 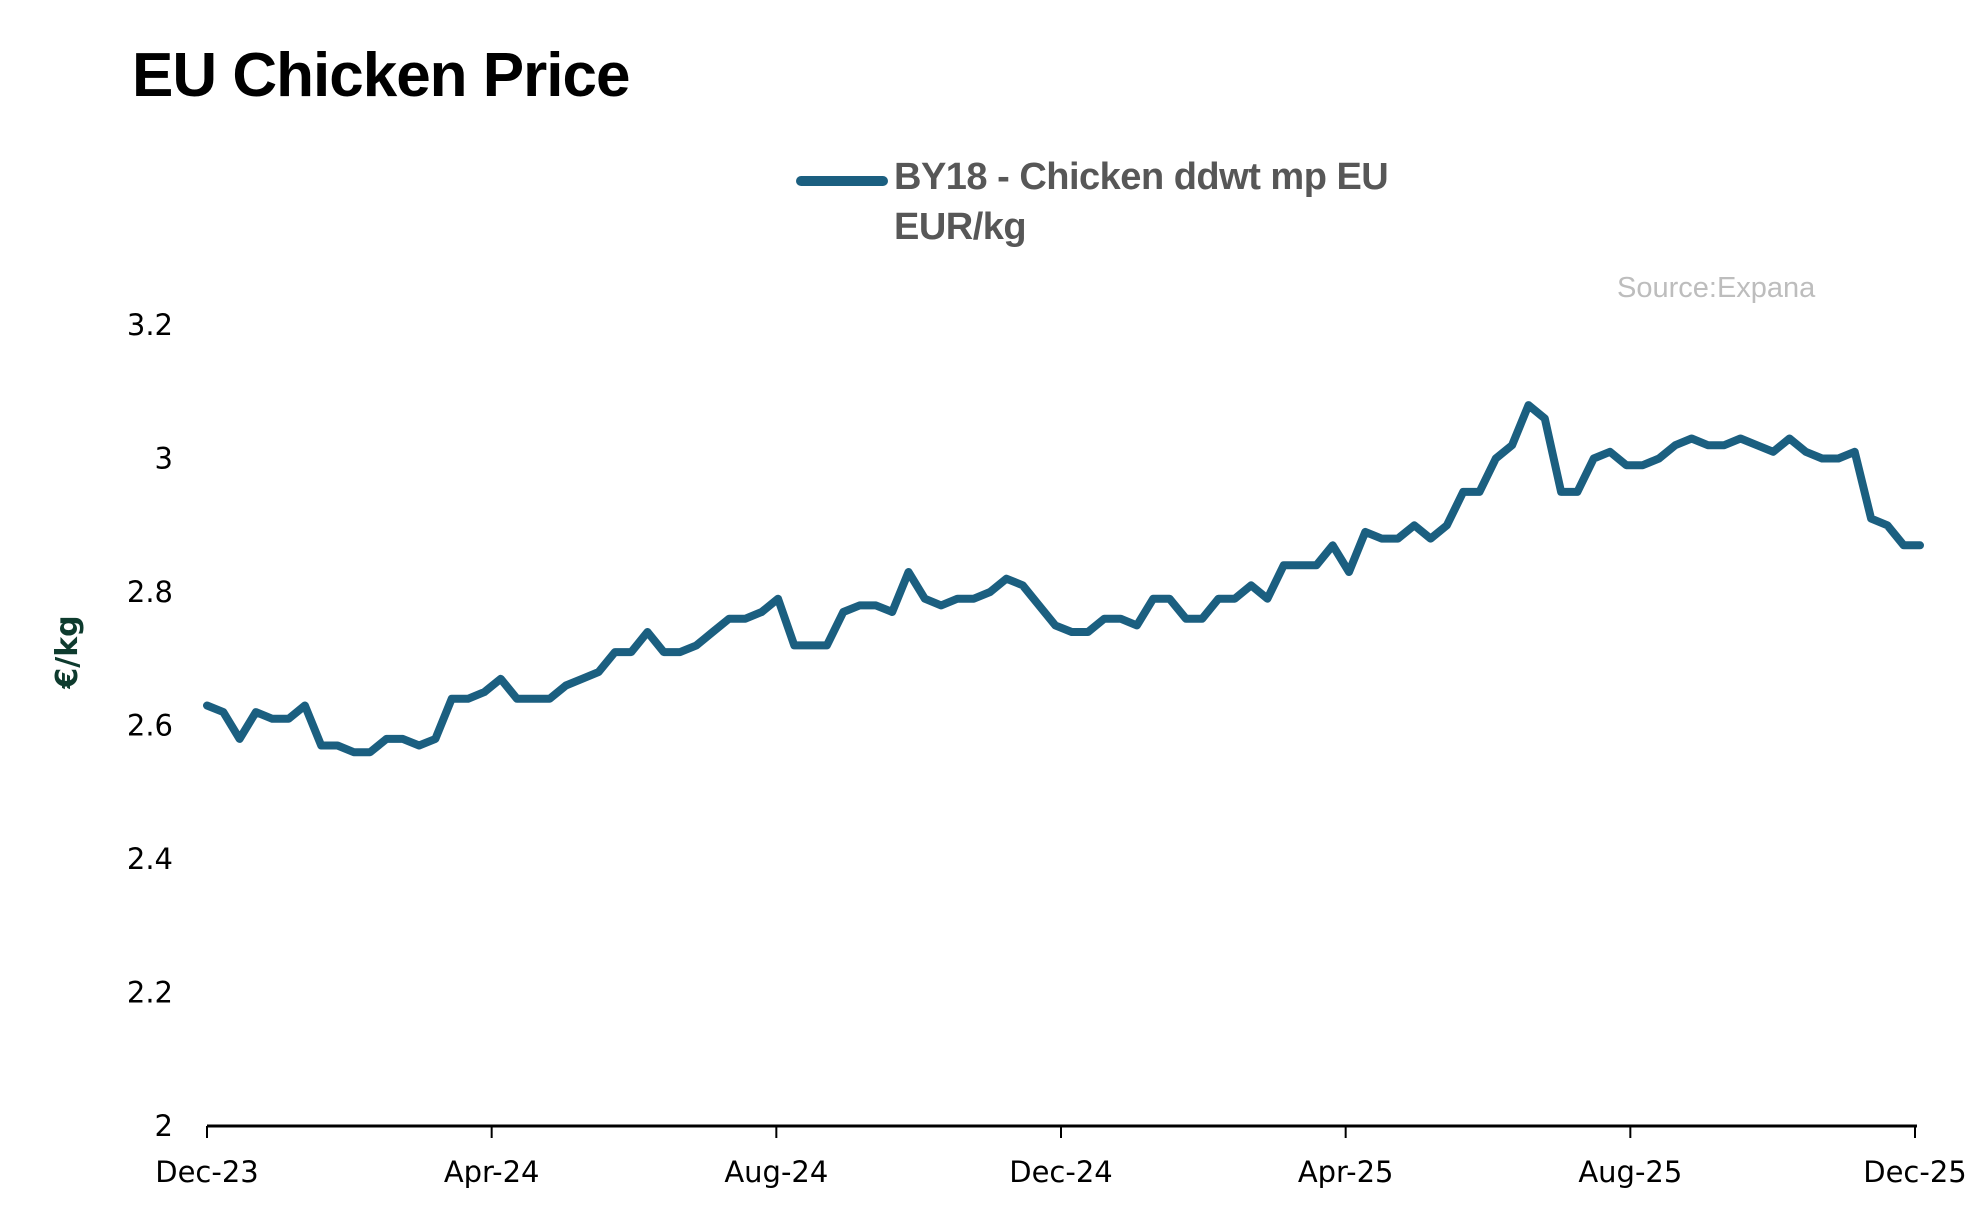 What do you see at coordinates (776, 1172) in the screenshot?
I see `x-tick-label: Aug-24` at bounding box center [776, 1172].